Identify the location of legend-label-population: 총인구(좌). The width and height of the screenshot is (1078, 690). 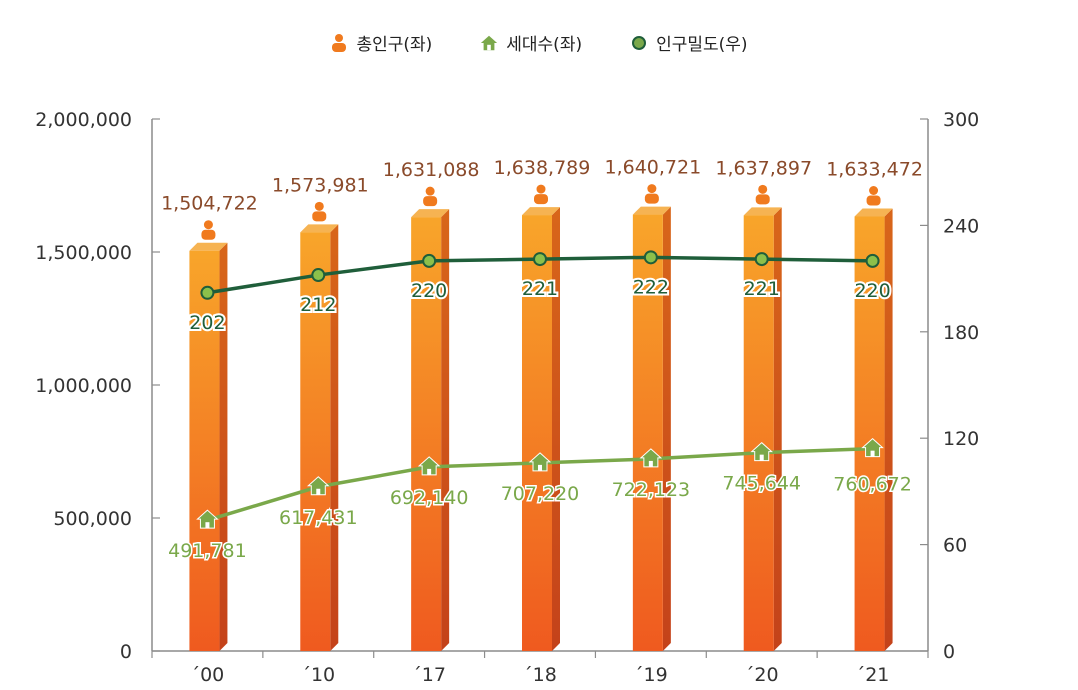
(394, 45).